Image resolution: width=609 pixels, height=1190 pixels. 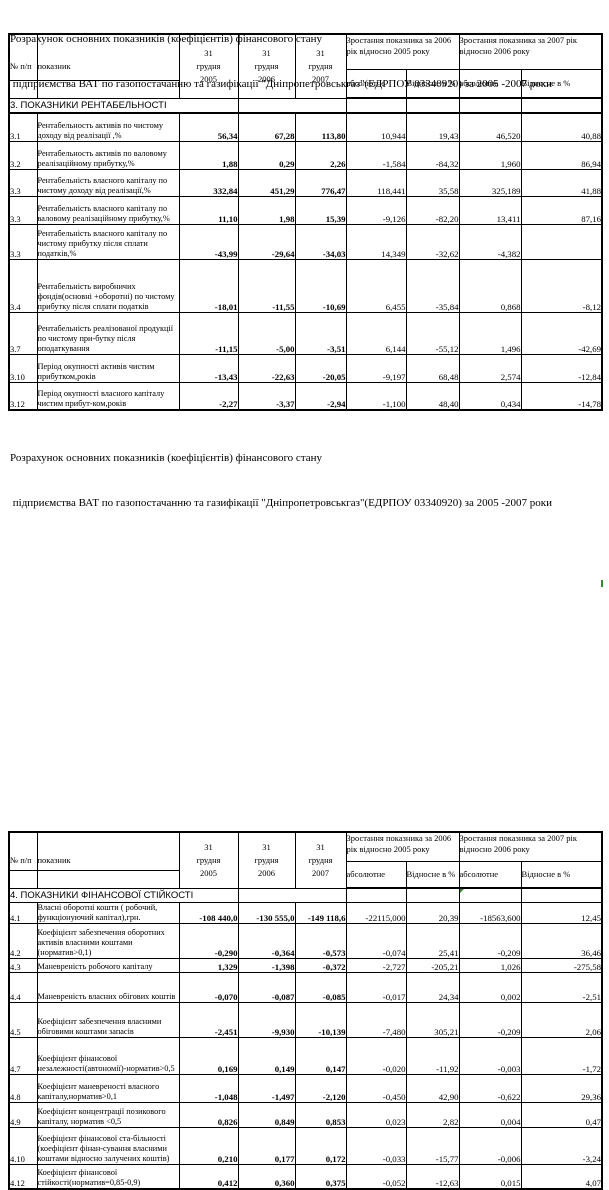 I want to click on indicator-label-cell: Маневреність робочого капіталу, so click(x=108, y=965).